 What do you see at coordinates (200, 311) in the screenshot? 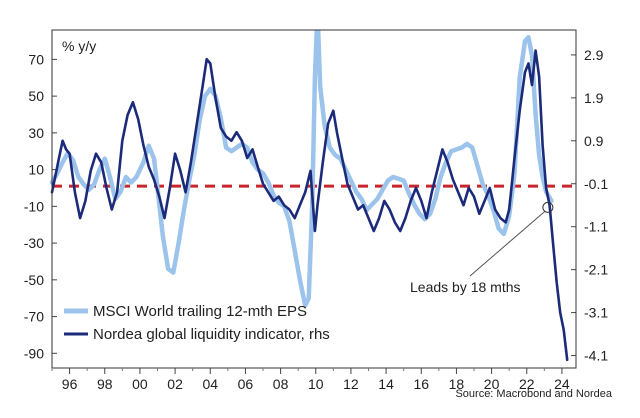
I see `legend-label-msci: MSCI World trailing 12-mth EPS` at bounding box center [200, 311].